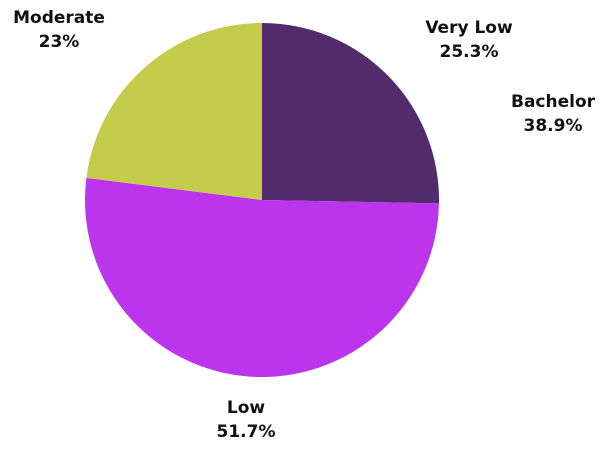 The width and height of the screenshot is (609, 452). What do you see at coordinates (246, 408) in the screenshot?
I see `slice-label-low-name: Low` at bounding box center [246, 408].